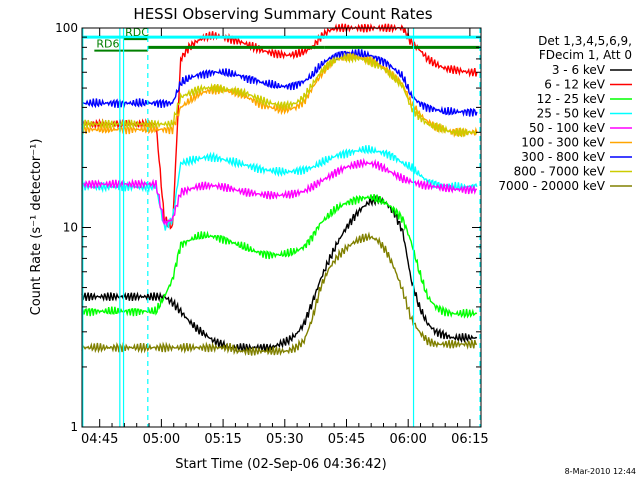 Image resolution: width=640 pixels, height=485 pixels. I want to click on annotation-label-rd6: RD6, so click(107, 44).